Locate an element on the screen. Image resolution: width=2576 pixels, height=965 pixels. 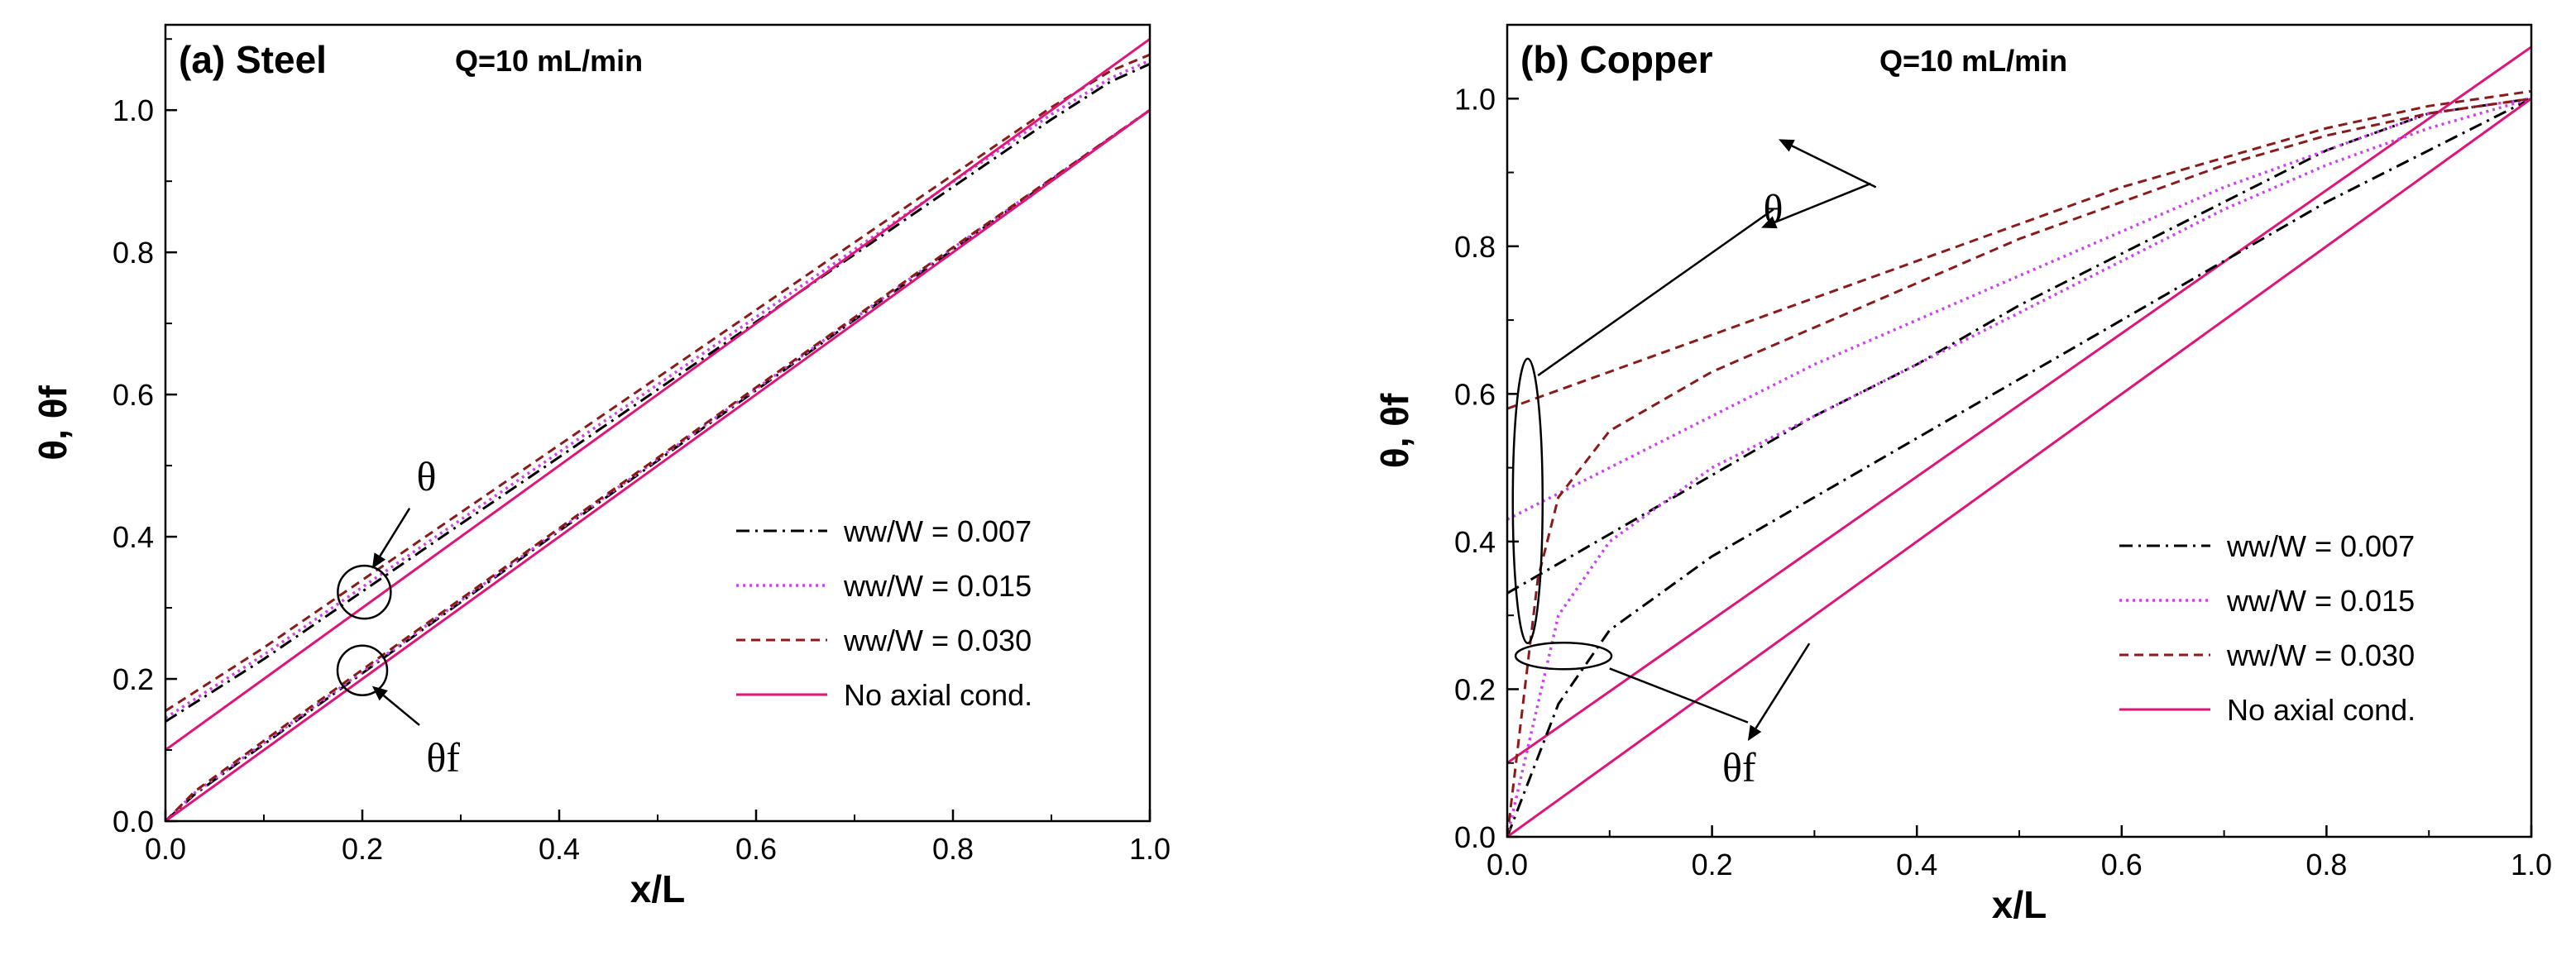
theta-arrow-from-line-line is located at coordinates (1834, 167).